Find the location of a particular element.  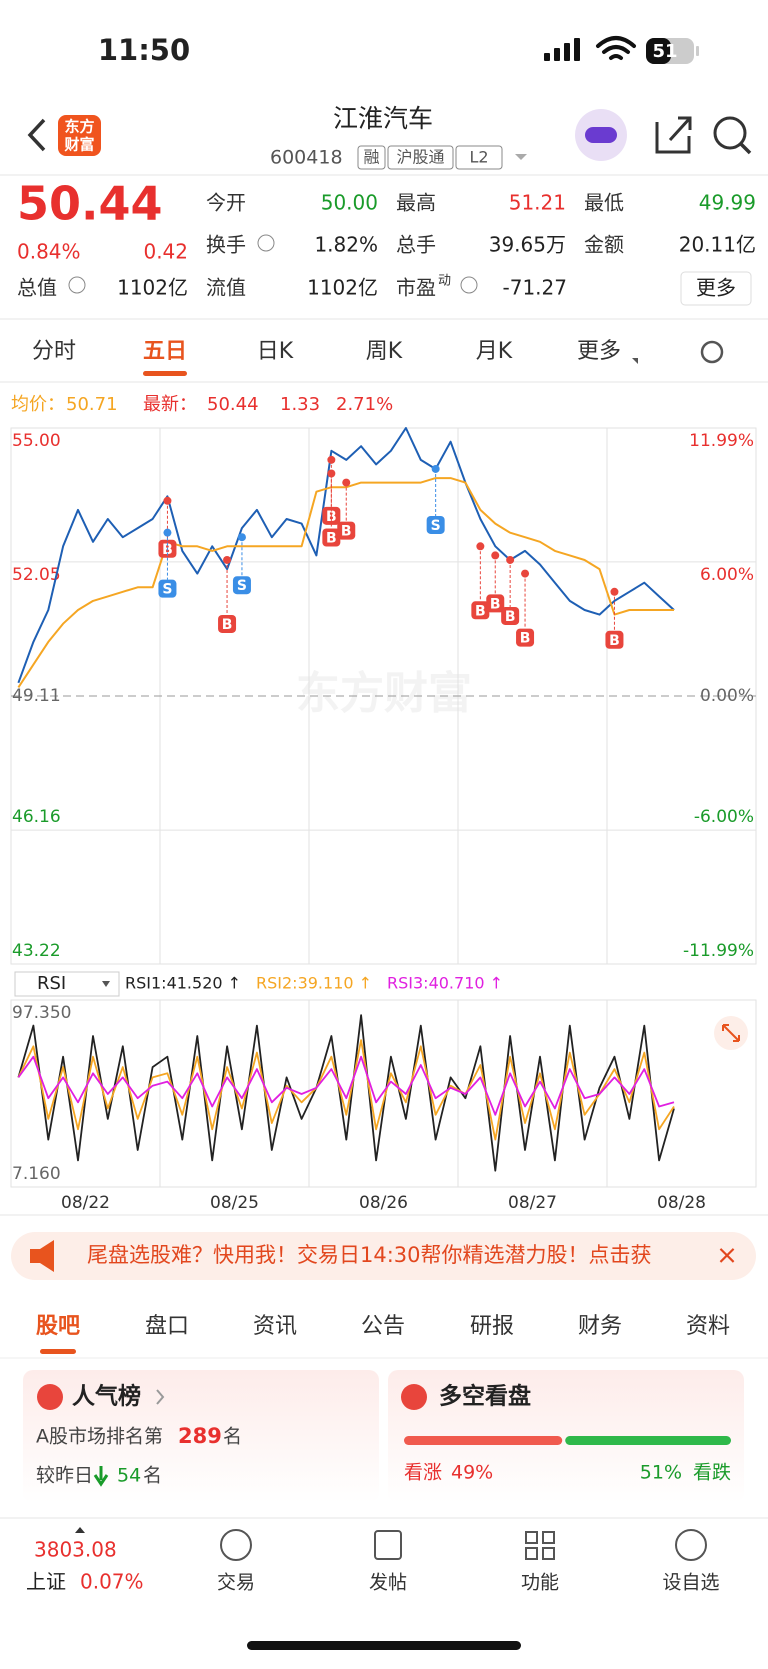

section-tab: 公告 is located at coordinates (383, 1326).